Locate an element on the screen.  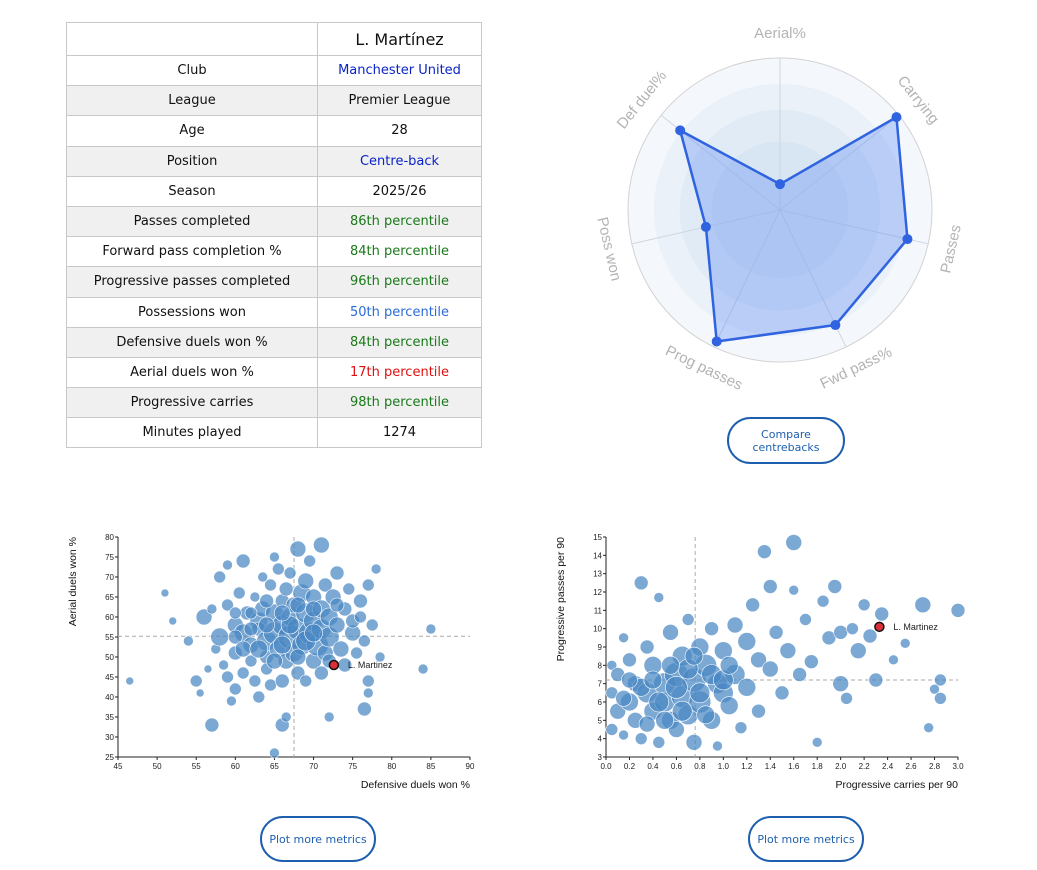
profile-value: 84th percentile is located at coordinates (399, 252).